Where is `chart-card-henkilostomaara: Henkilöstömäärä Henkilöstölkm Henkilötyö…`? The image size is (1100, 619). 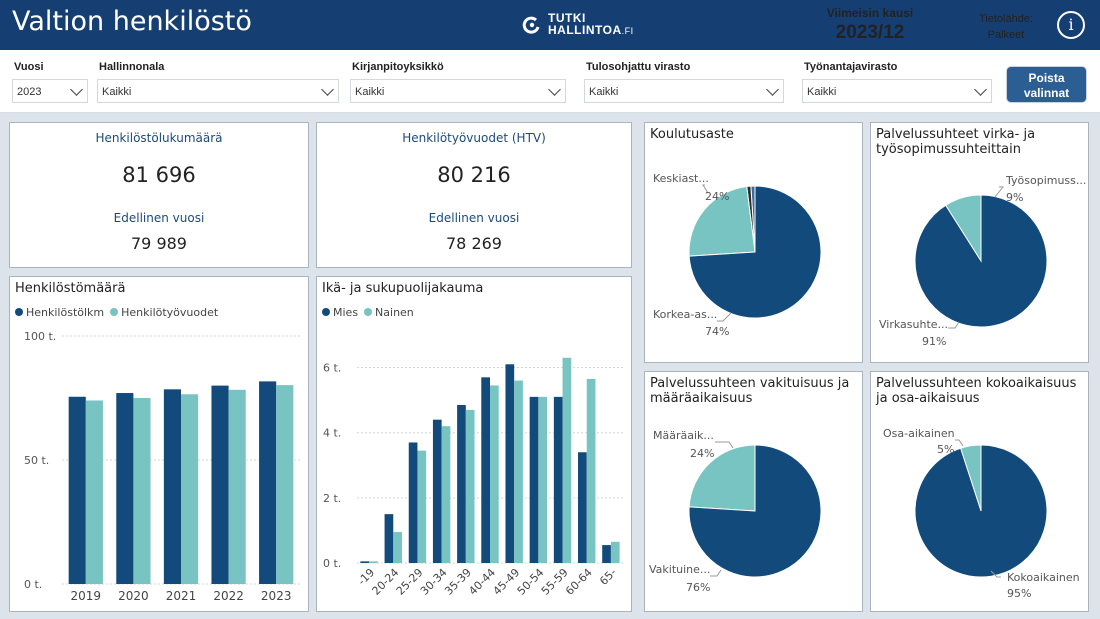 chart-card-henkilostomaara: Henkilöstömäärä Henkilöstölkm Henkilötyö… is located at coordinates (159, 444).